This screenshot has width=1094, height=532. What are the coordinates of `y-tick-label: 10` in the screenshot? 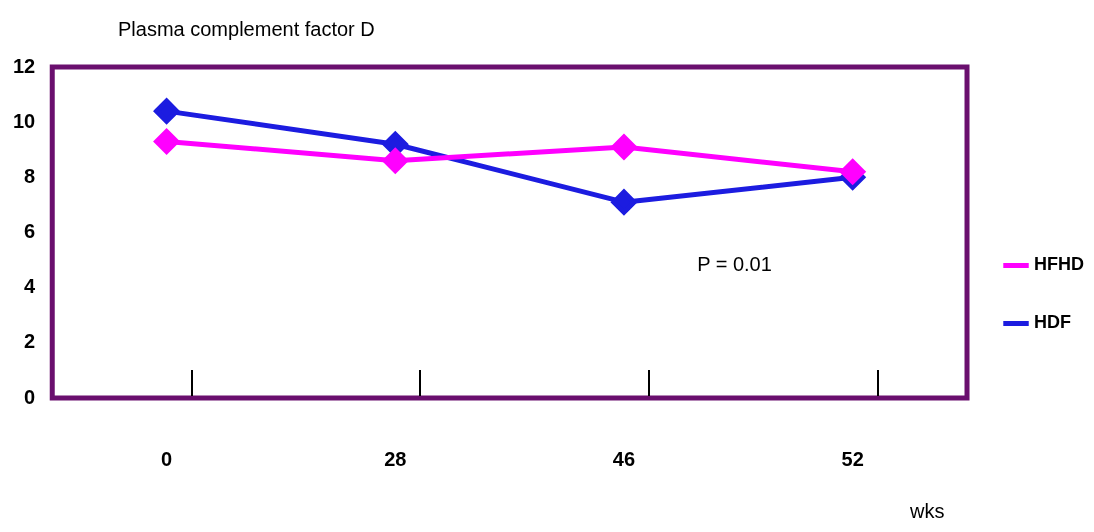 It's located at (24, 120).